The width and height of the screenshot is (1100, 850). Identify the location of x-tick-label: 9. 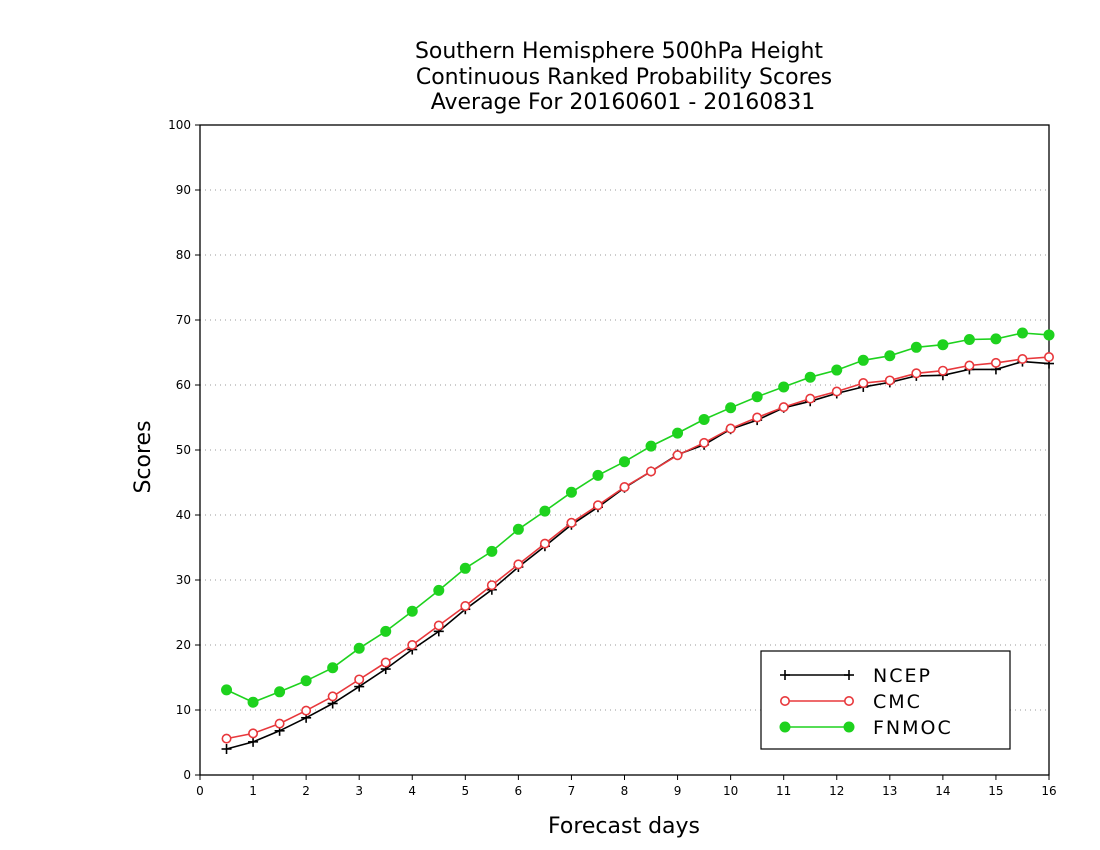
(678, 791).